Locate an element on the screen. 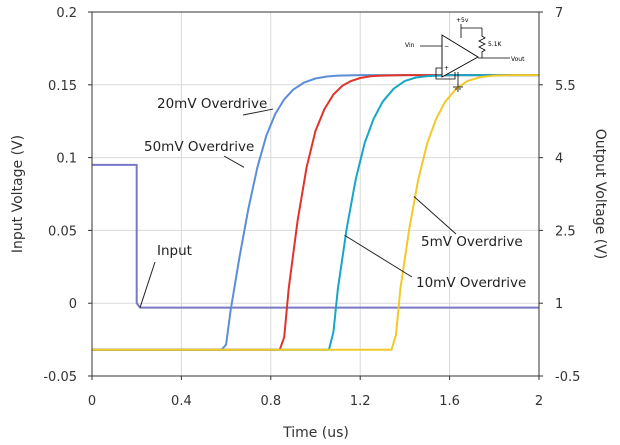 The height and width of the screenshot is (445, 620). annotation-label: 50mV Overdrive is located at coordinates (199, 147).